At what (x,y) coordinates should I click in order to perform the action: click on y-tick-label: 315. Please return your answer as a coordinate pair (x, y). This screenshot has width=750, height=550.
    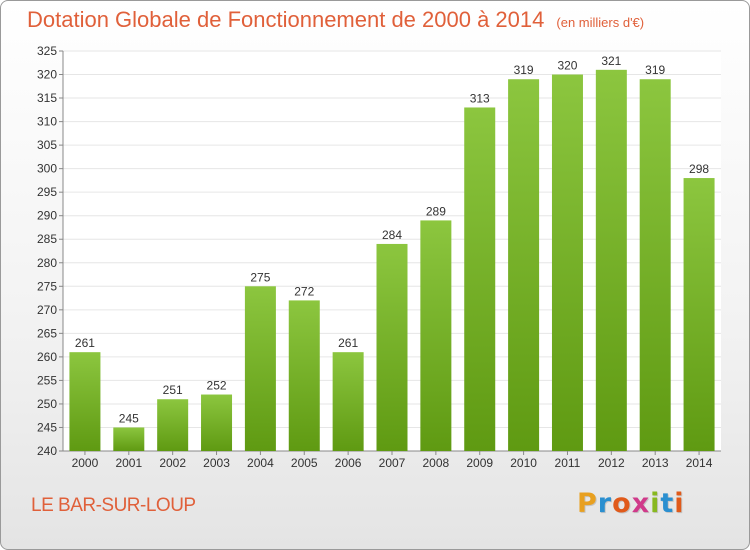
    Looking at the image, I should click on (47, 98).